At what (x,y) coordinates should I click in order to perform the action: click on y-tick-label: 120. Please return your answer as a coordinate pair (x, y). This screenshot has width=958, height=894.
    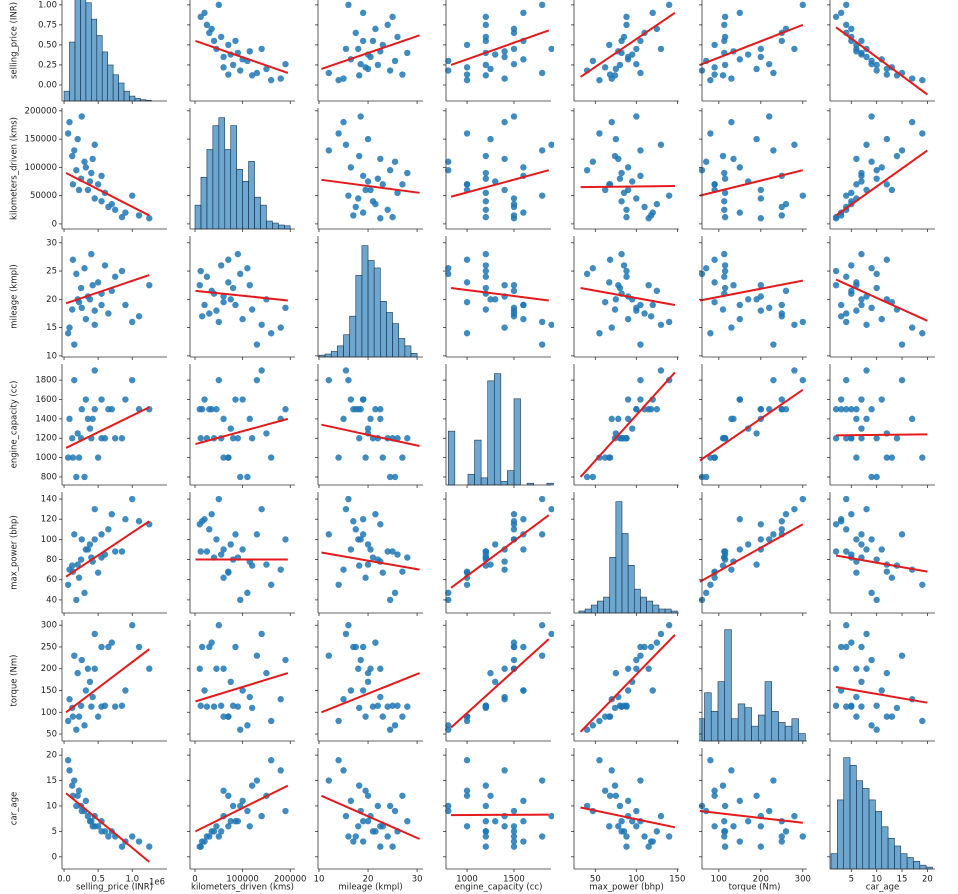
    Looking at the image, I should click on (49, 520).